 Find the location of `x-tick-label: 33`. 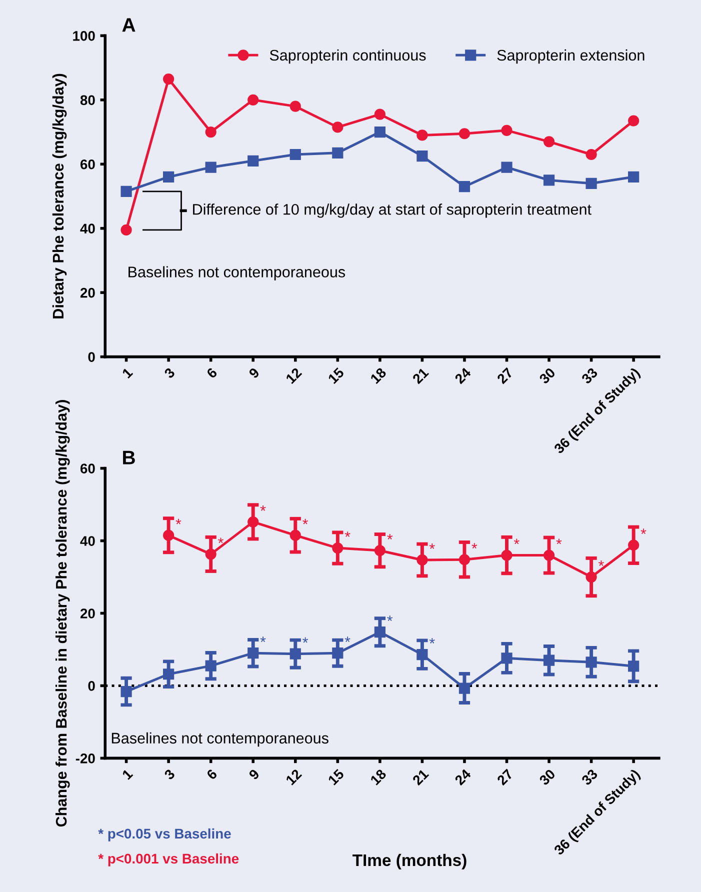

x-tick-label: 33 is located at coordinates (589, 375).